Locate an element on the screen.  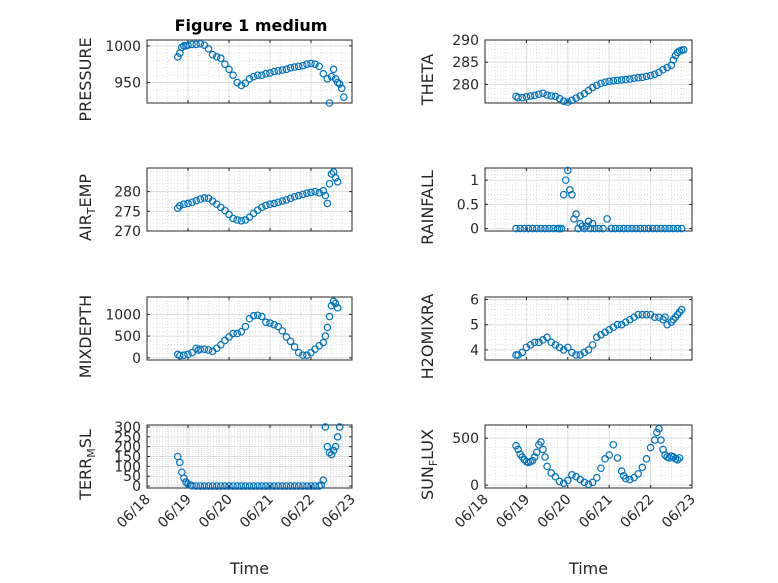
x-tick-label: 06/21 is located at coordinates (596, 512).